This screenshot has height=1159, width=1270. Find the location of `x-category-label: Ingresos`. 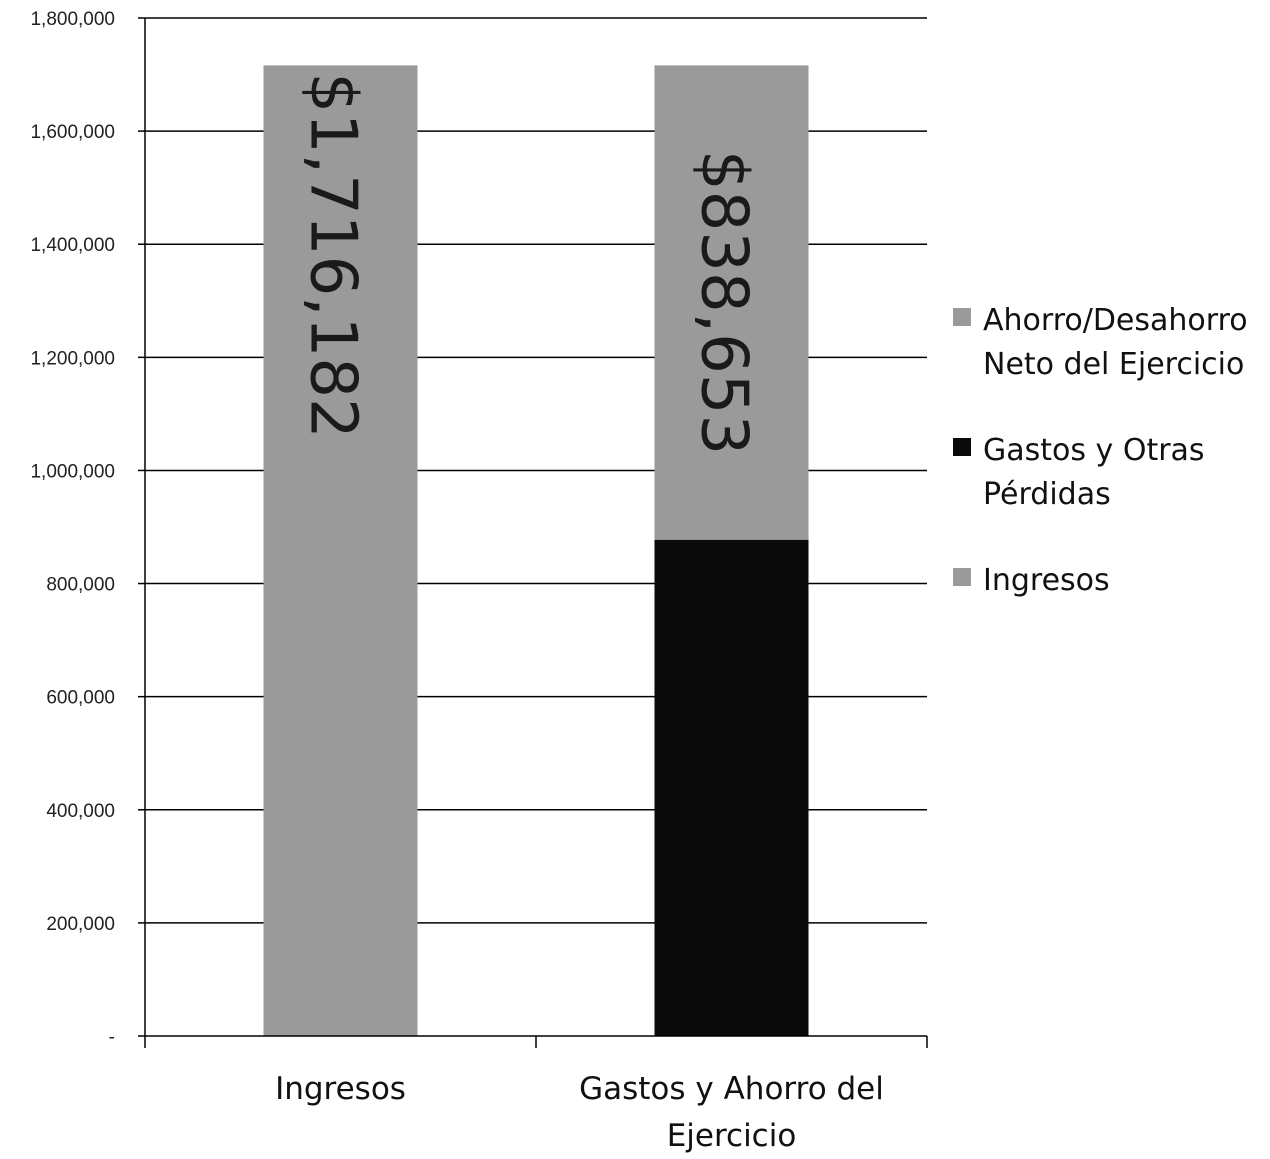

x-category-label: Ingresos is located at coordinates (340, 1089).